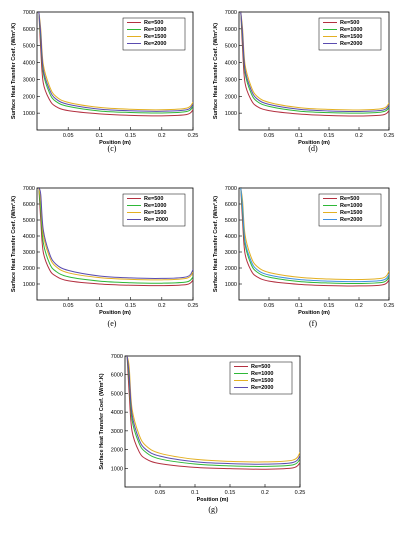 This screenshot has width=405, height=550. I want to click on legend-box, so click(154, 34).